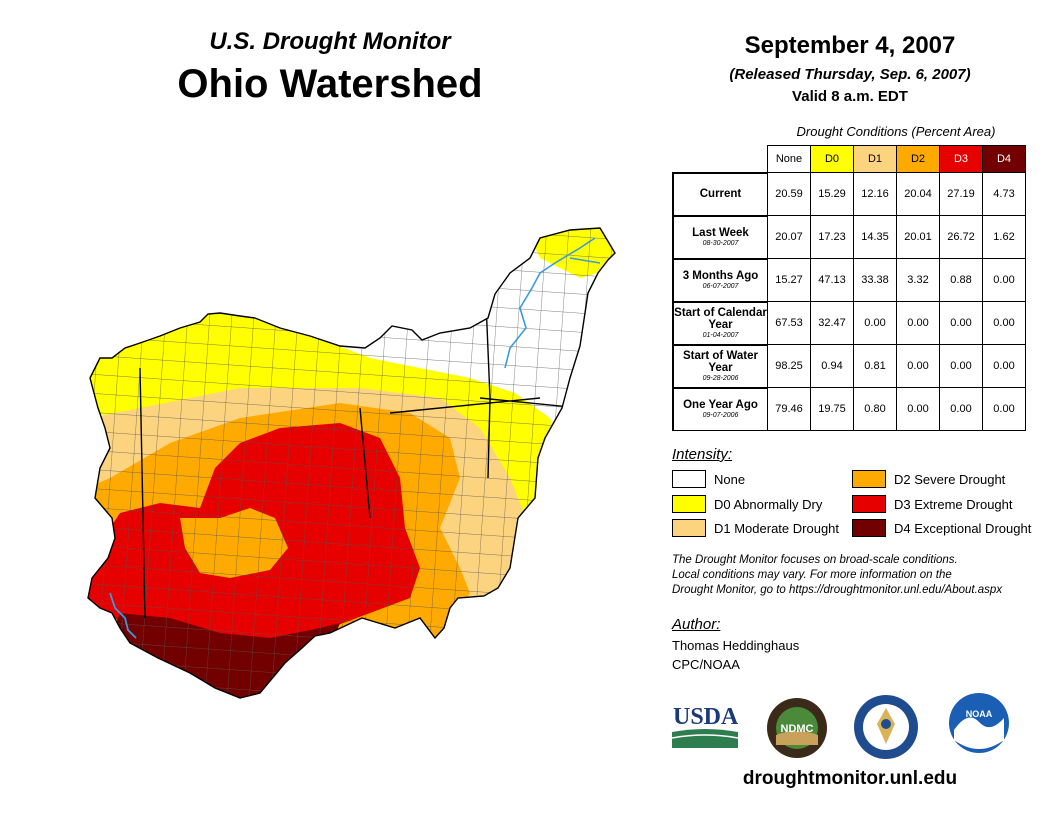 This screenshot has height=816, width=1056. I want to click on cell-d0: 19.75, so click(832, 409).